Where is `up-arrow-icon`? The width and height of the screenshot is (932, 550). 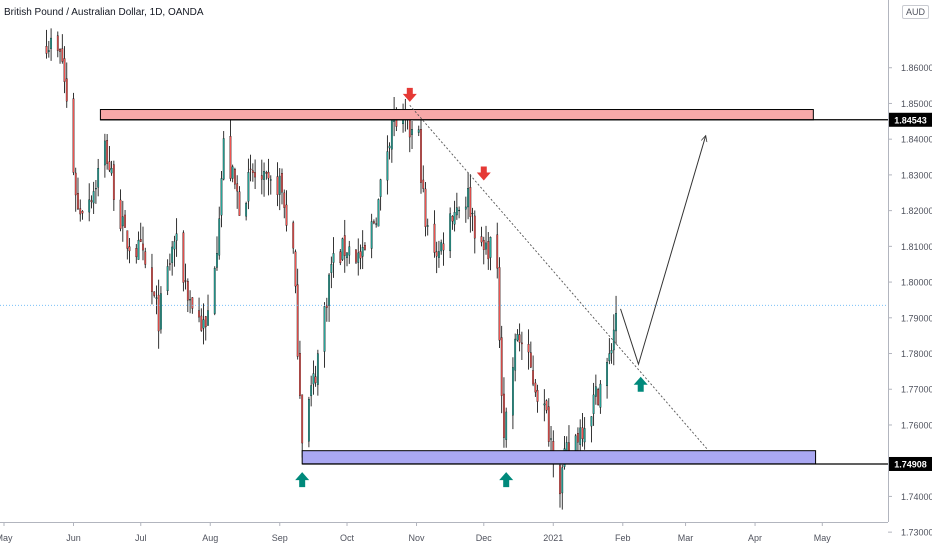
up-arrow-icon is located at coordinates (506, 480).